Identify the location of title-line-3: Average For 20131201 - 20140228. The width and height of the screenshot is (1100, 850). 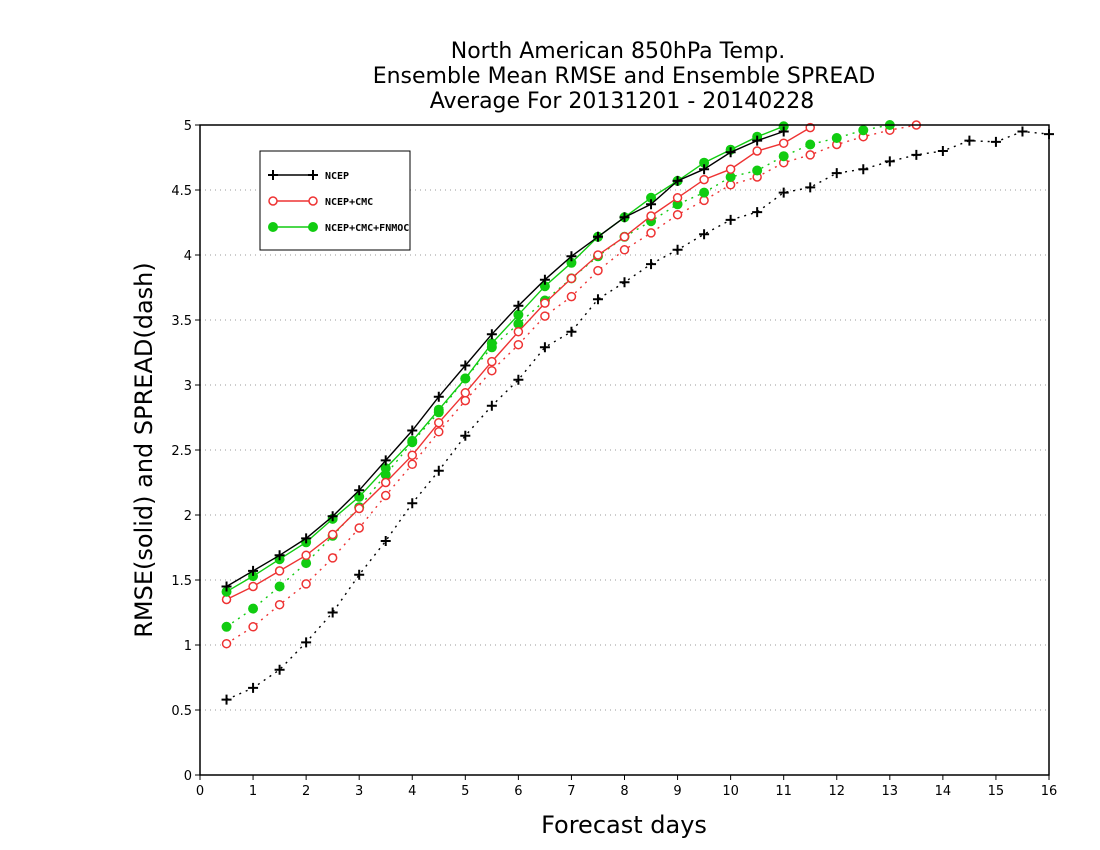
(622, 101).